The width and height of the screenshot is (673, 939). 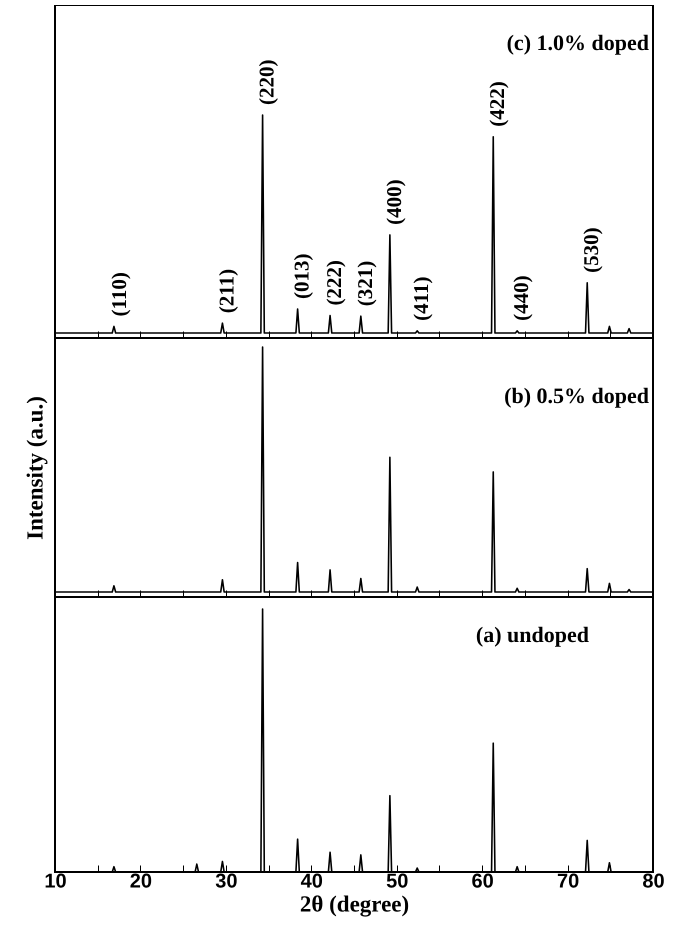 What do you see at coordinates (226, 881) in the screenshot?
I see `x-tick-label: 30` at bounding box center [226, 881].